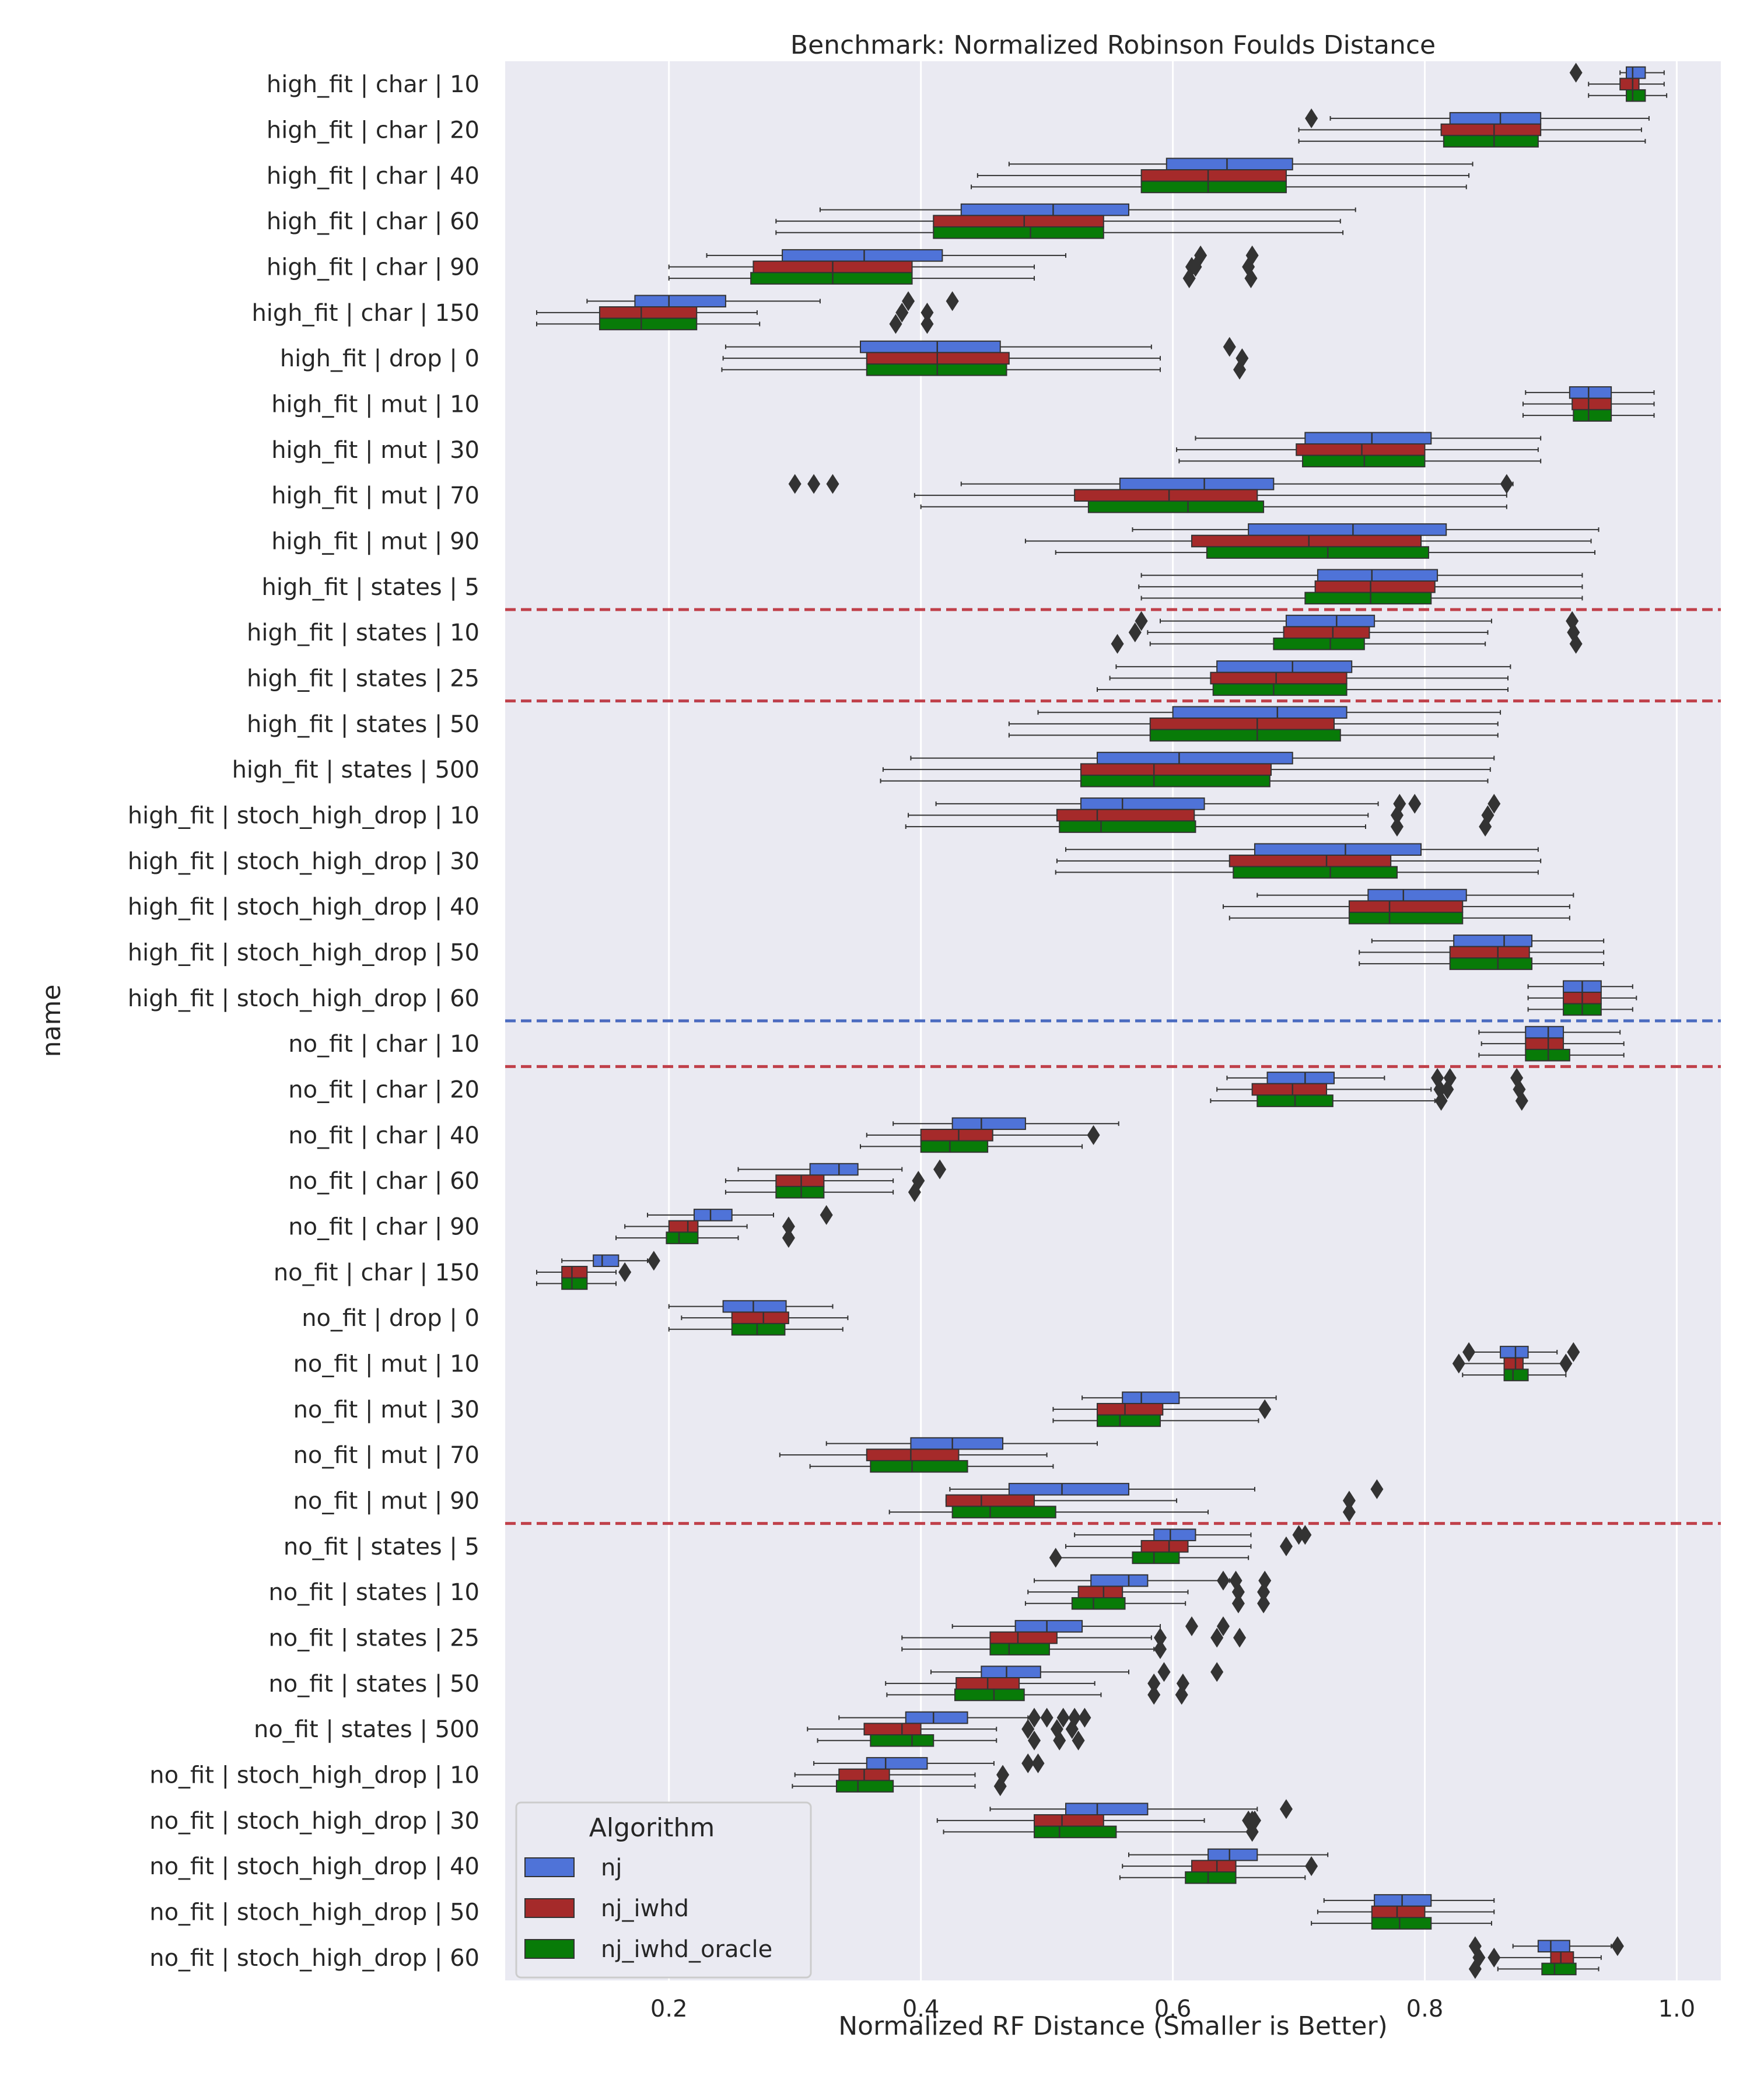 This screenshot has width=1750, height=2100. Describe the element at coordinates (1173, 2009) in the screenshot. I see `x-tick-label: 0.6` at that location.